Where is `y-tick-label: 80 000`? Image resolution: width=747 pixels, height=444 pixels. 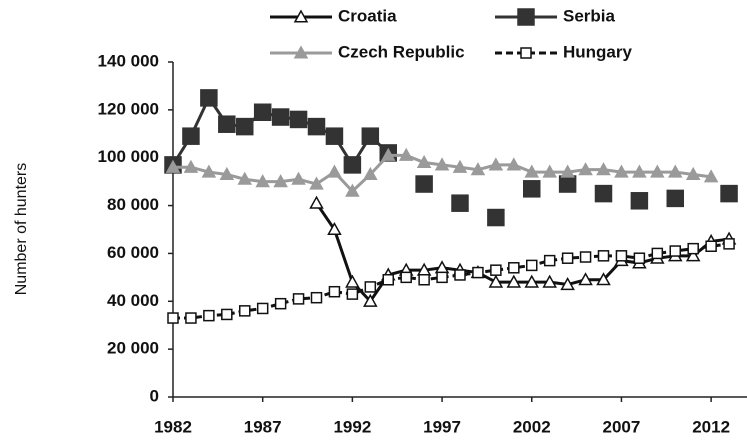
y-tick-label: 80 000 is located at coordinates (133, 204).